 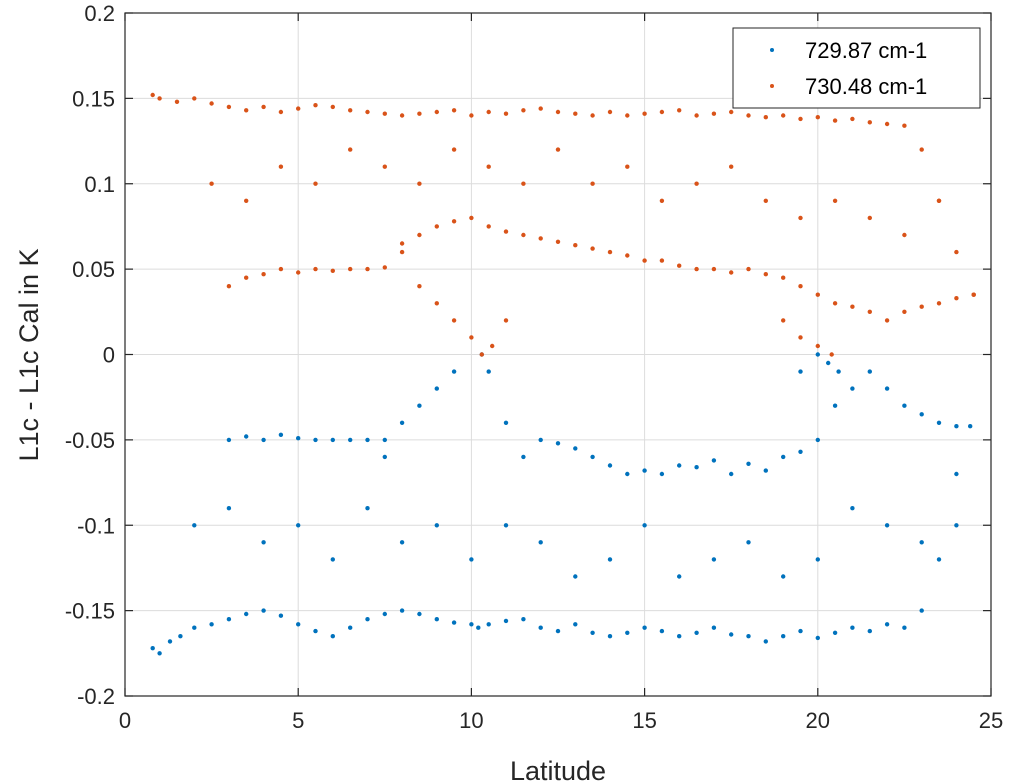 What do you see at coordinates (29, 354) in the screenshot?
I see `y-axis-label: L1c - L1c Cal in K` at bounding box center [29, 354].